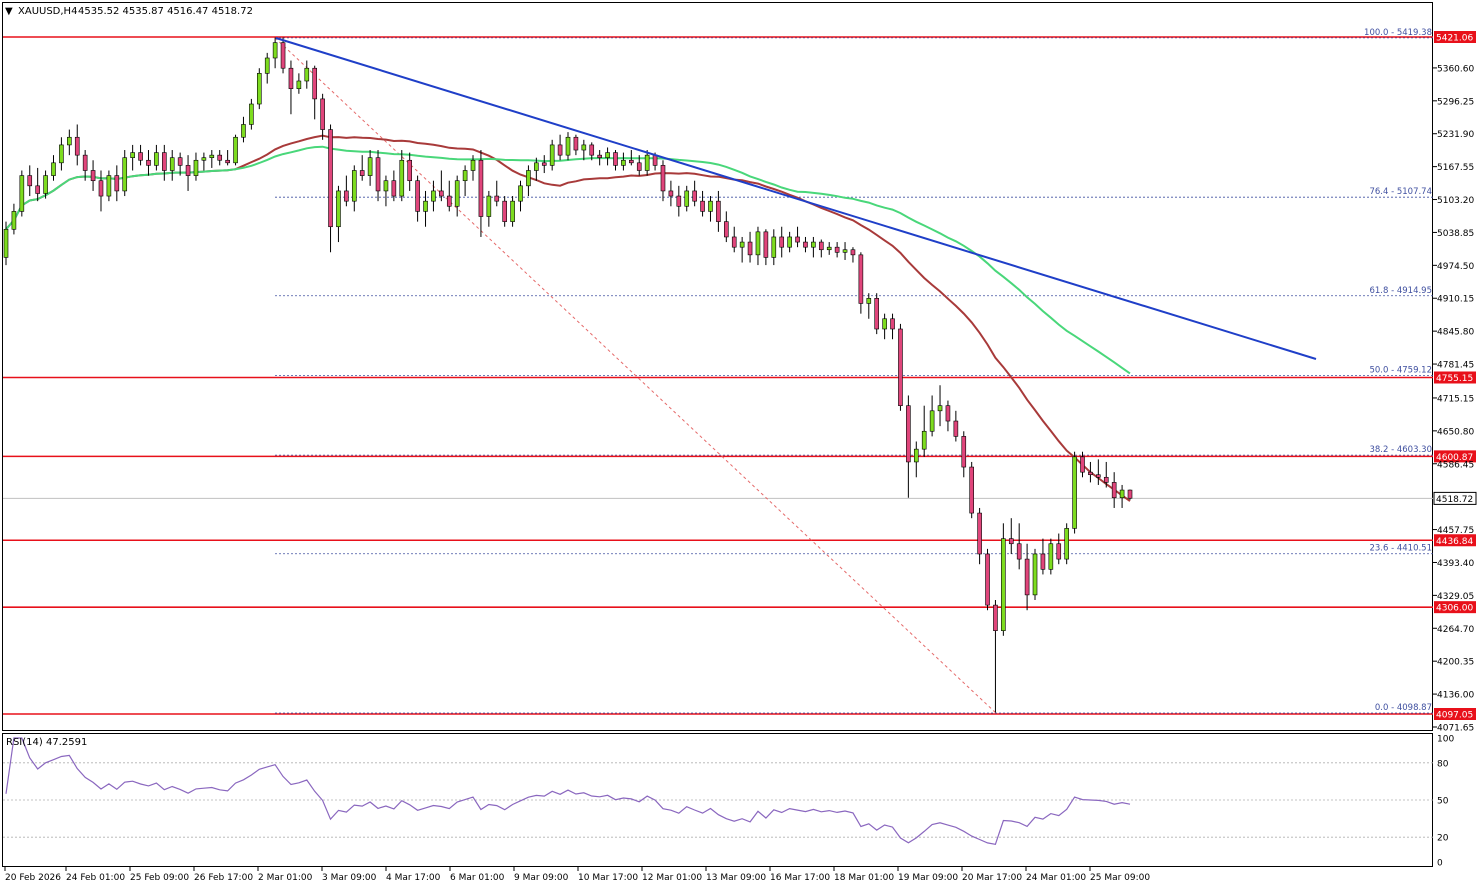  I want to click on time-tick-label: 18 Mar 01:00, so click(864, 878).